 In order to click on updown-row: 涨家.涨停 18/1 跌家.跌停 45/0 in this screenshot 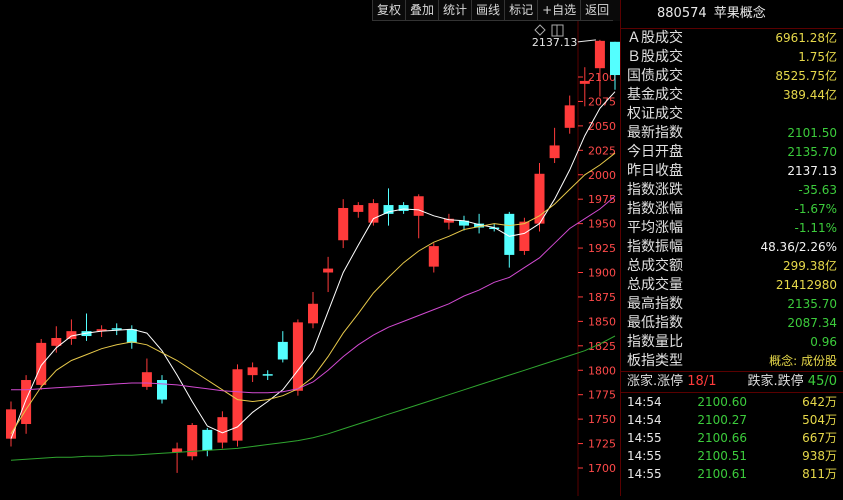, I will do `click(732, 382)`.